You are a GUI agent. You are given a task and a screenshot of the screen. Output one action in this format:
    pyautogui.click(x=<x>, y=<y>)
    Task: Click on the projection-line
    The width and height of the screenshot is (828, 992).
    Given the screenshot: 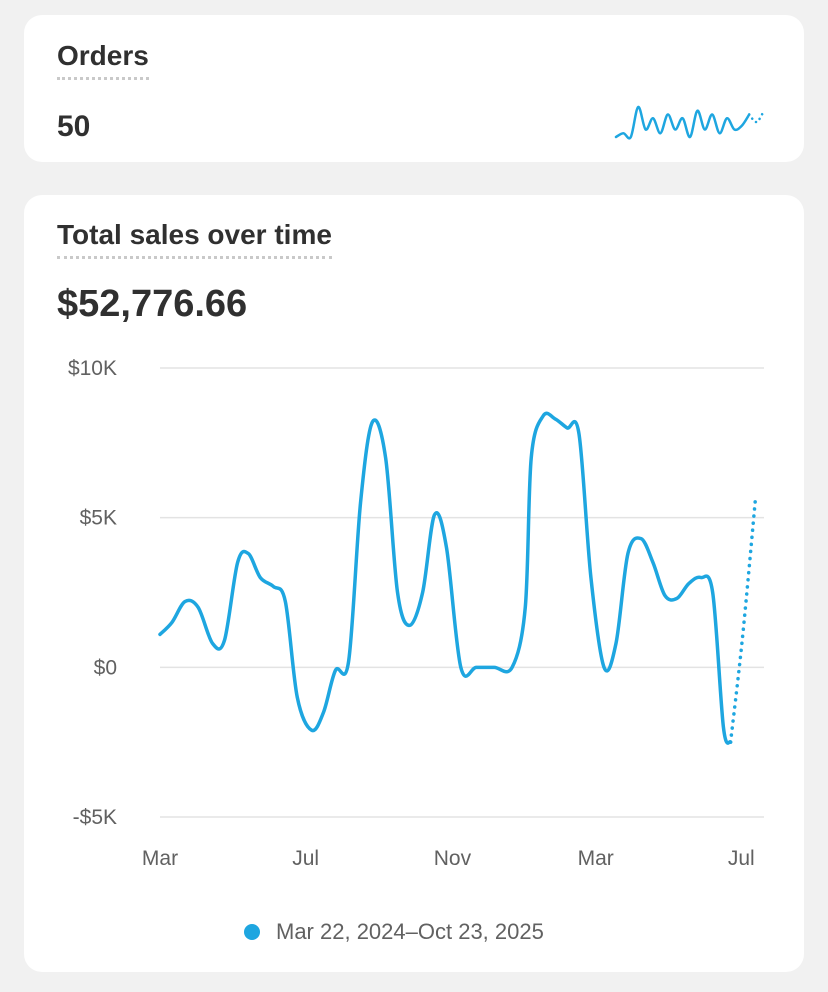 What is the action you would take?
    pyautogui.click(x=743, y=619)
    